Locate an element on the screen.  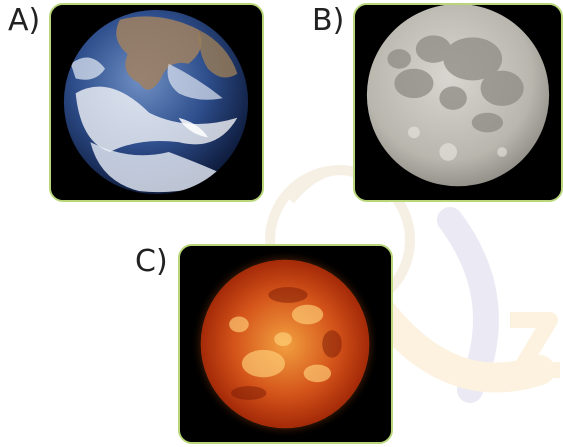
option-label-c: C) is located at coordinates (151, 261).